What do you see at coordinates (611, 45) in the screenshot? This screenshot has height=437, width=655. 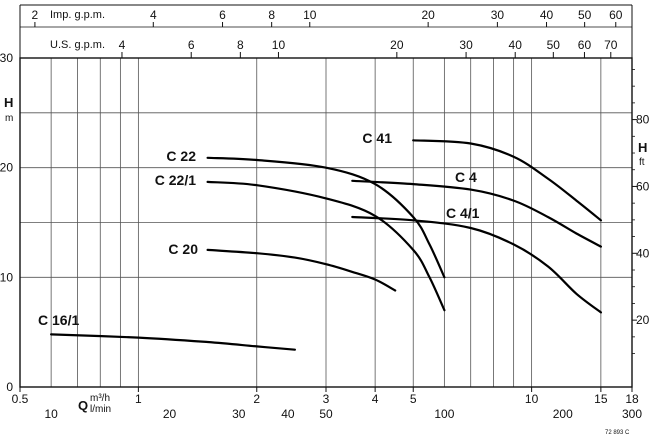 I see `us-tick-label: 70` at bounding box center [611, 45].